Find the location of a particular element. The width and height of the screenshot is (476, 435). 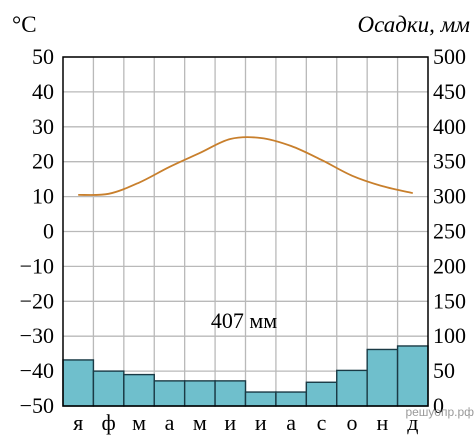

right-tick-label: 100 is located at coordinates (449, 335).